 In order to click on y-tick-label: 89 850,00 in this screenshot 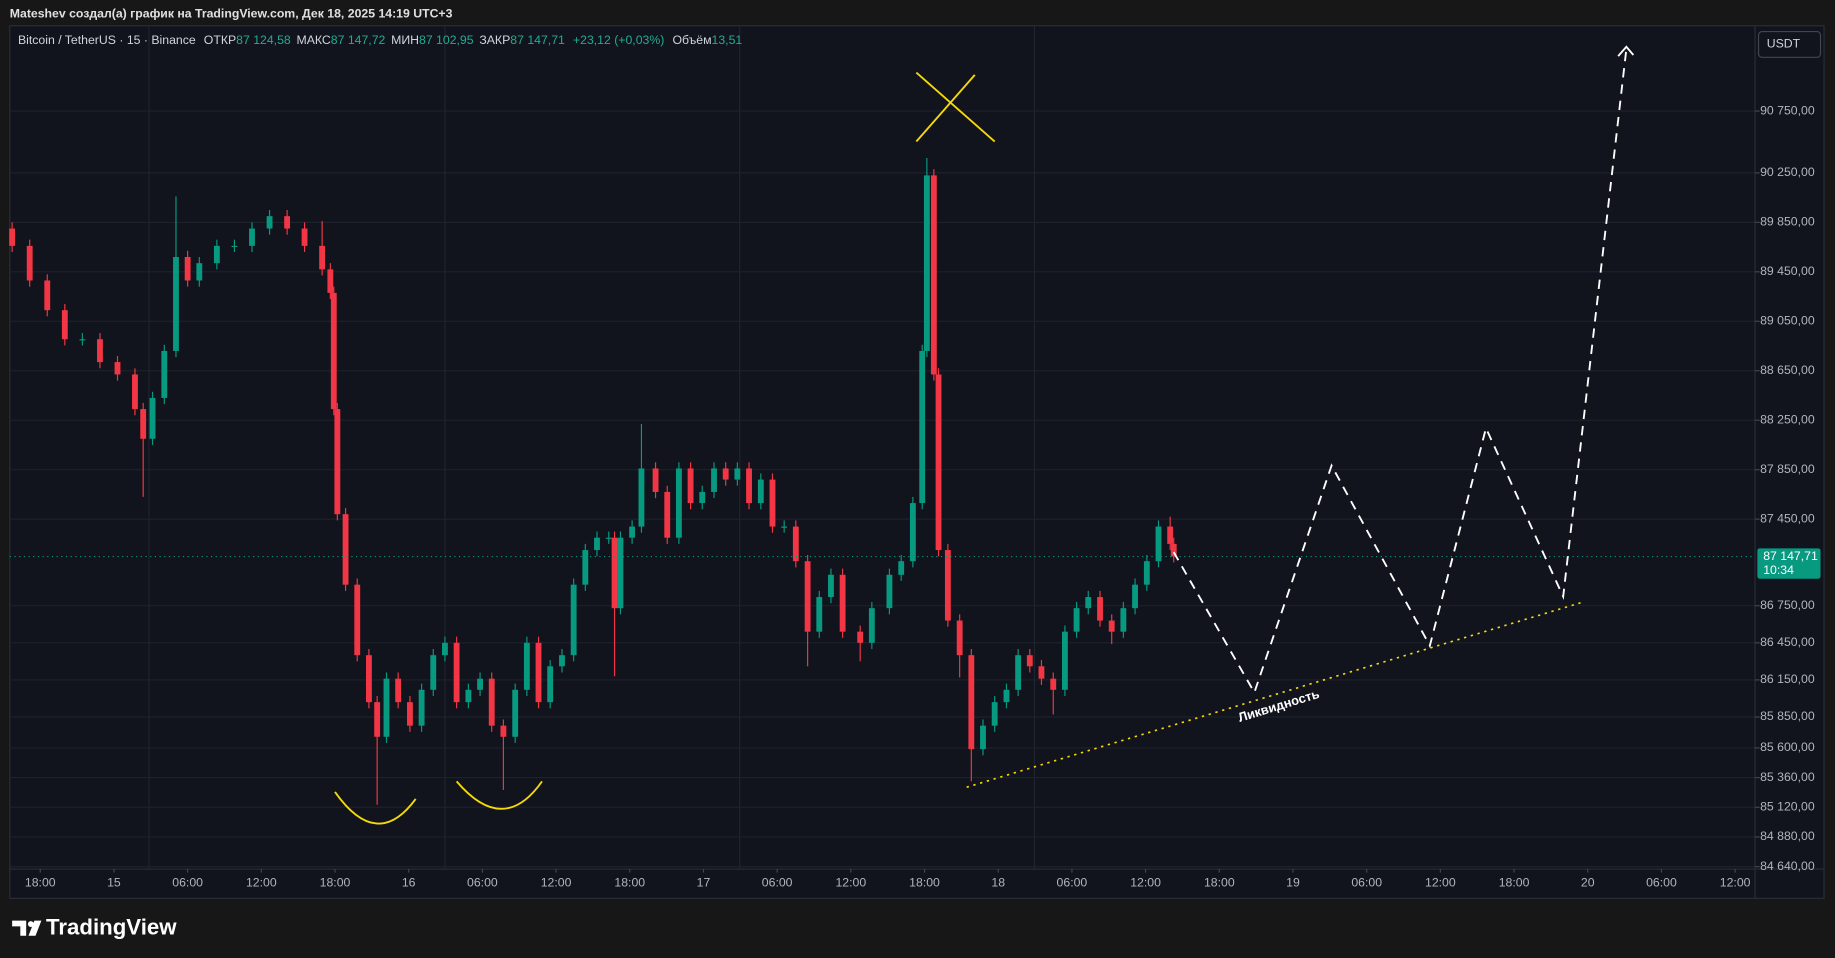, I will do `click(1787, 222)`.